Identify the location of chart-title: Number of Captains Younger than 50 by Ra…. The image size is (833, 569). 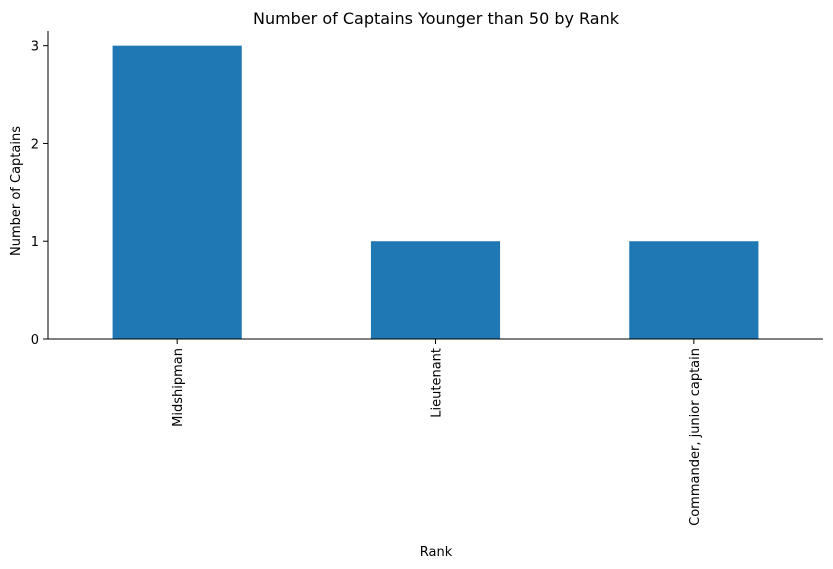
(436, 18).